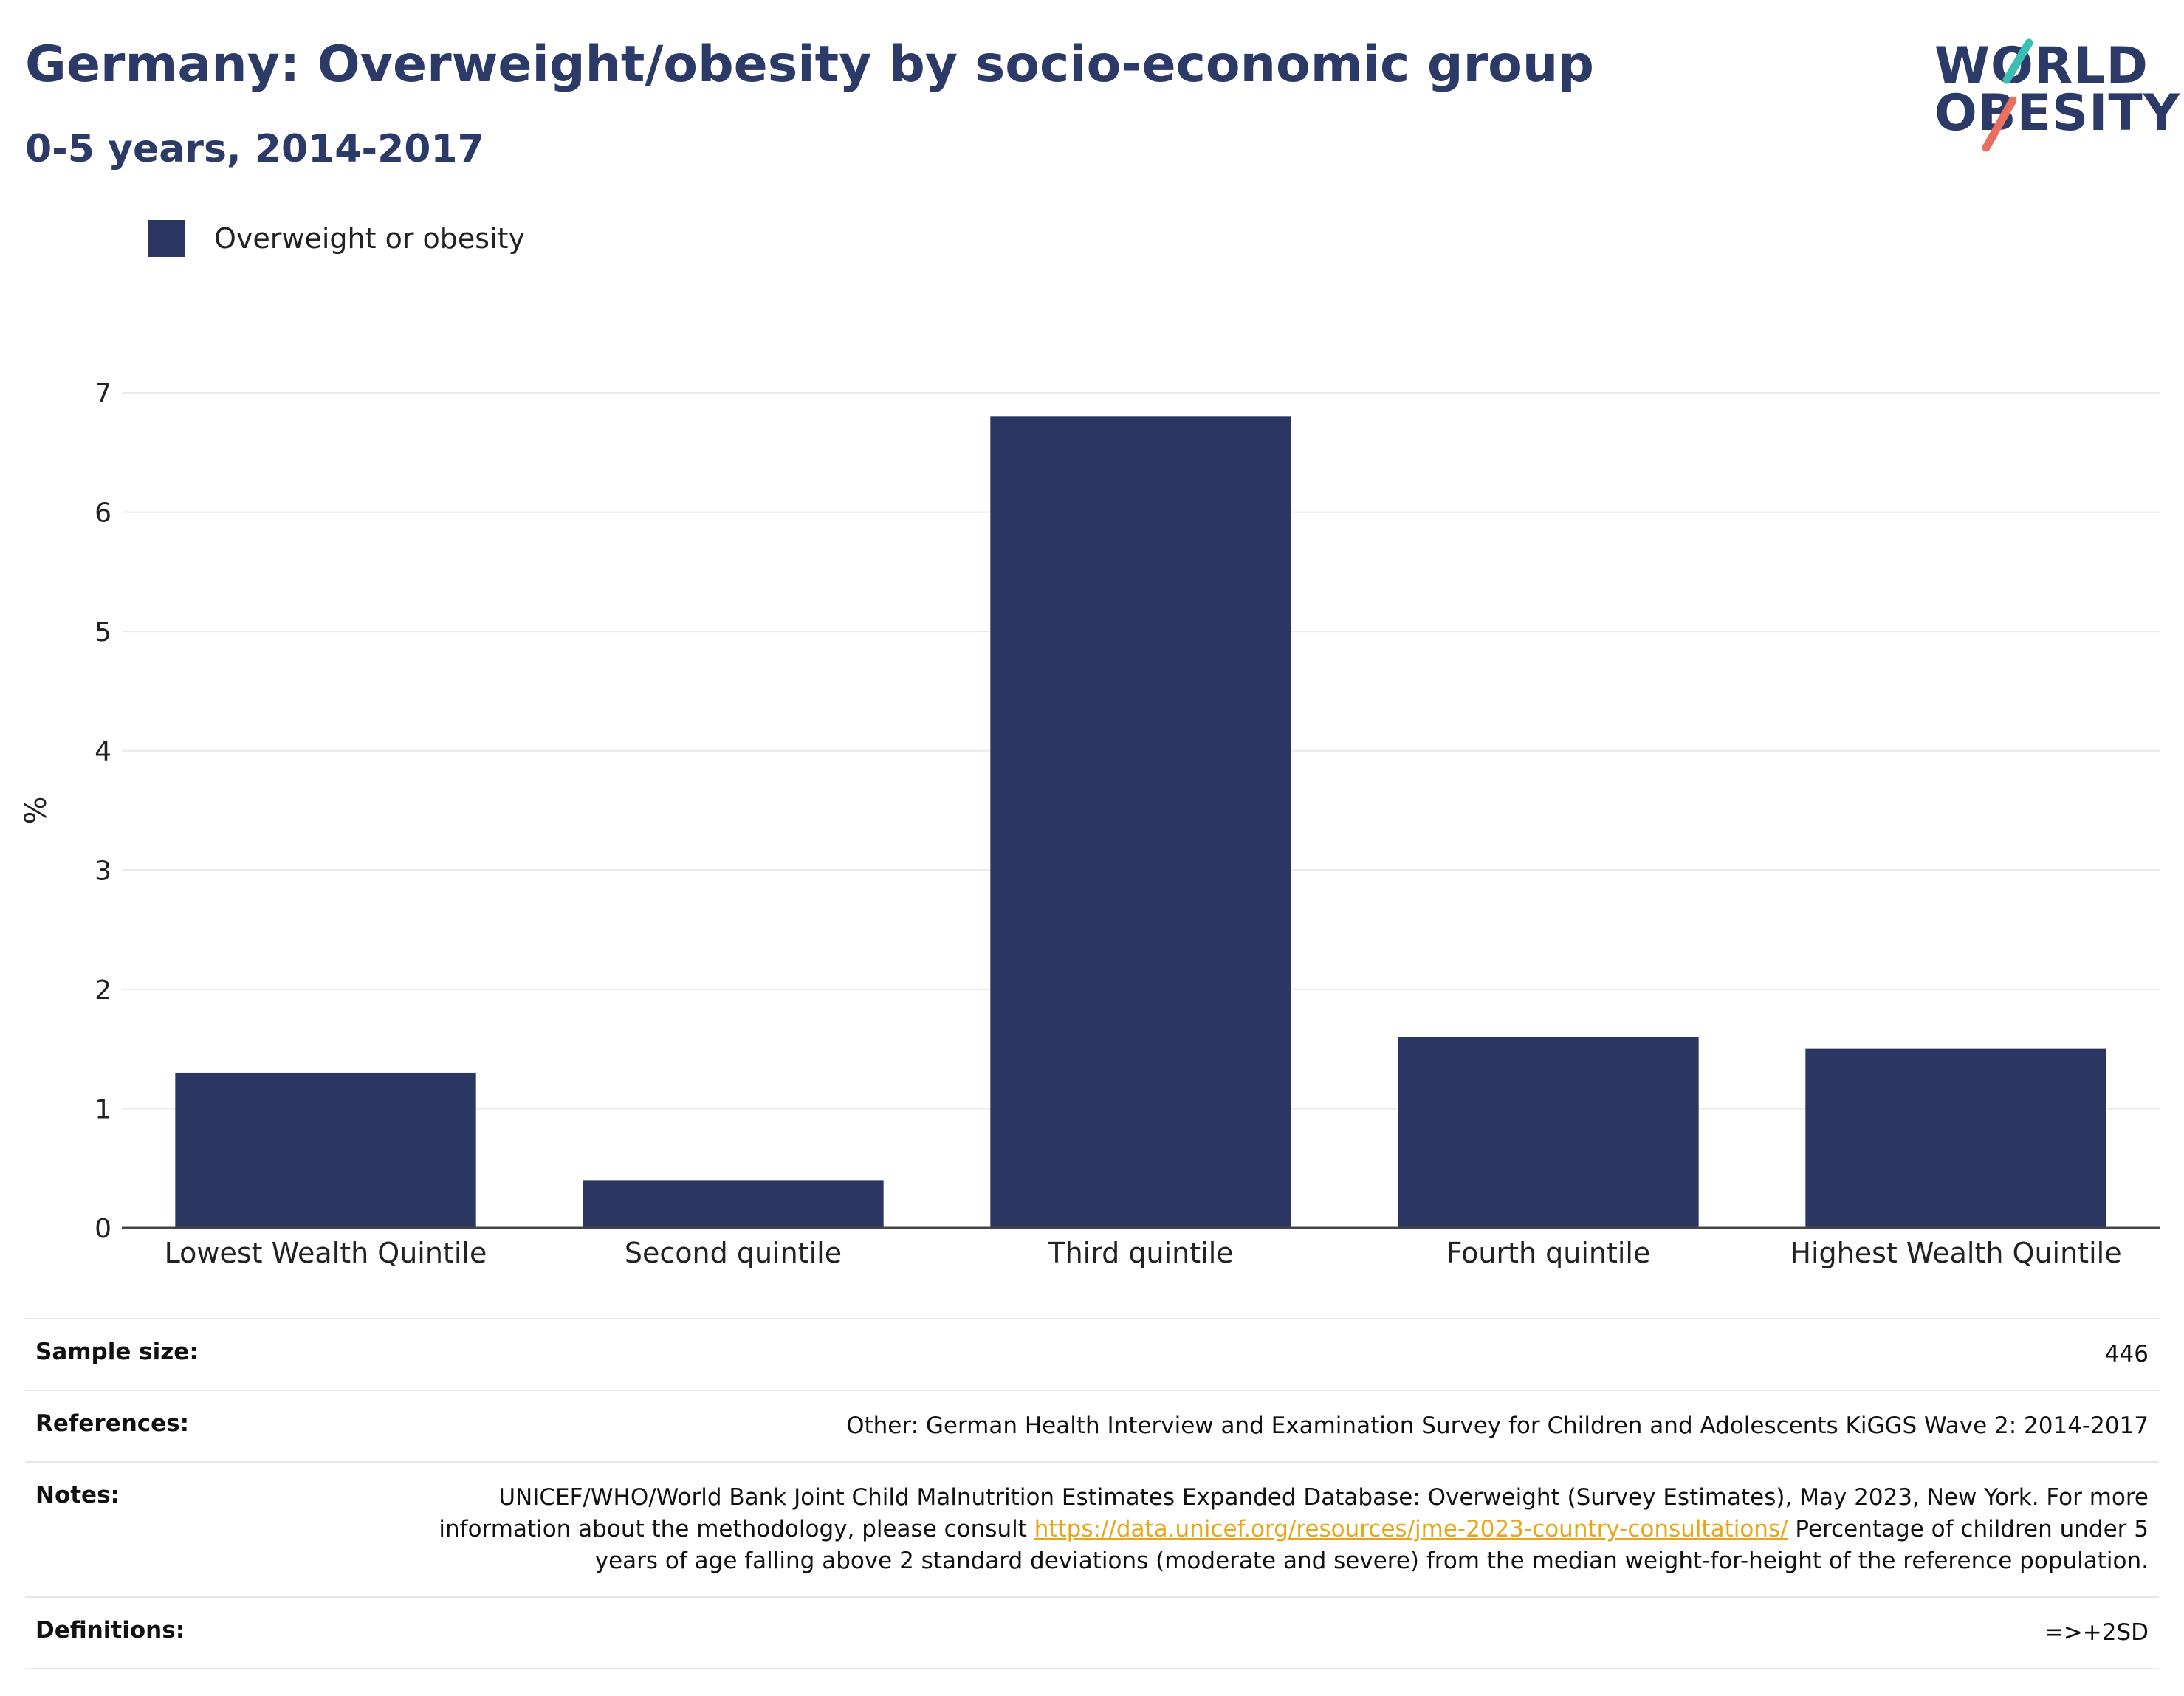  What do you see at coordinates (112, 1423) in the screenshot?
I see `references-label: References:` at bounding box center [112, 1423].